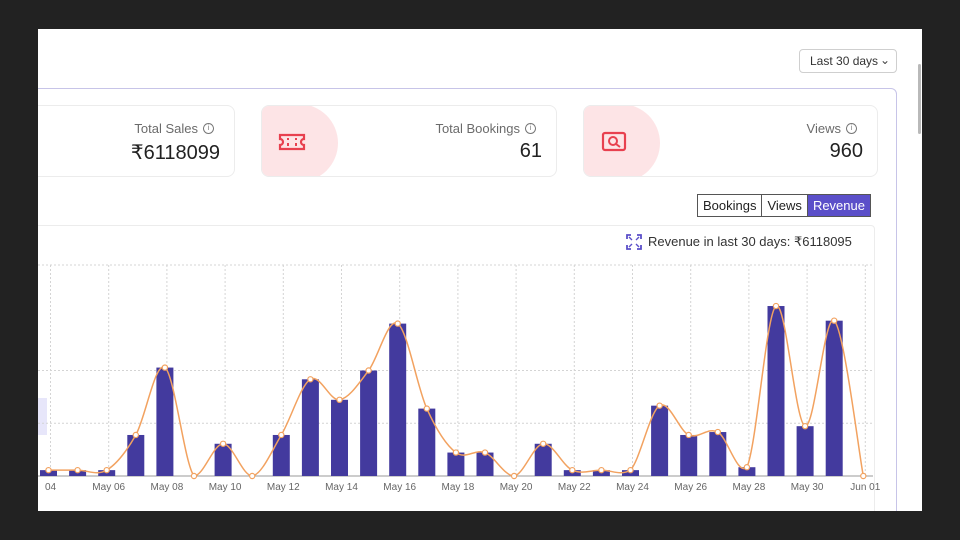 This screenshot has width=960, height=540. What do you see at coordinates (844, 61) in the screenshot?
I see `date-range-label: Last 30 days` at bounding box center [844, 61].